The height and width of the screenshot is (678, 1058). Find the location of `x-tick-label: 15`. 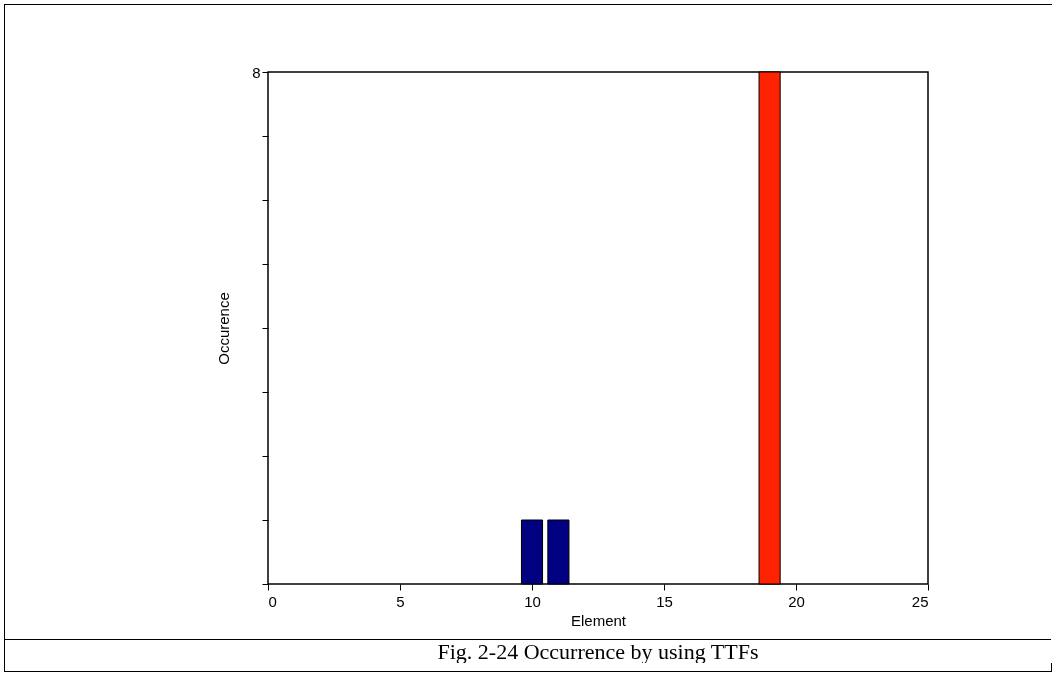

x-tick-label: 15 is located at coordinates (664, 601).